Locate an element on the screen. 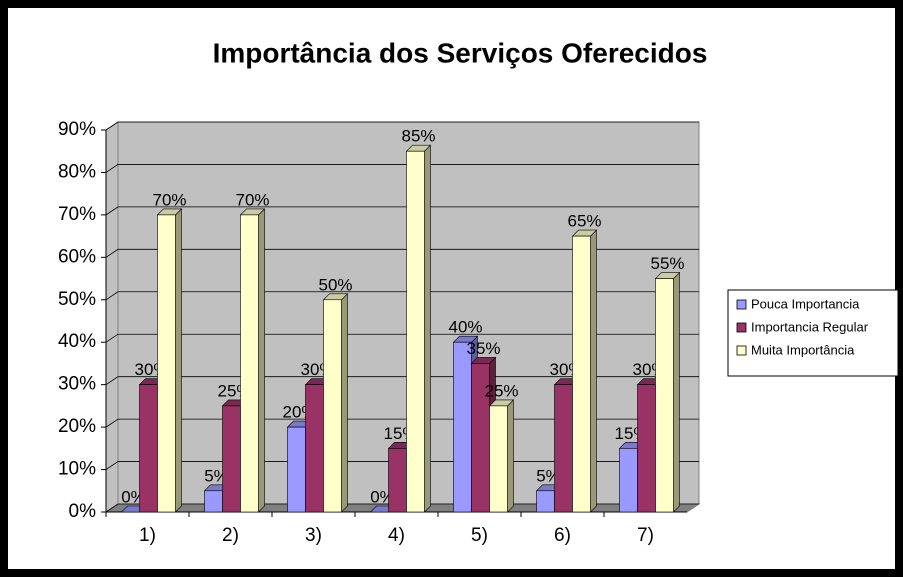  y-tick-label: 40% is located at coordinates (77, 341).